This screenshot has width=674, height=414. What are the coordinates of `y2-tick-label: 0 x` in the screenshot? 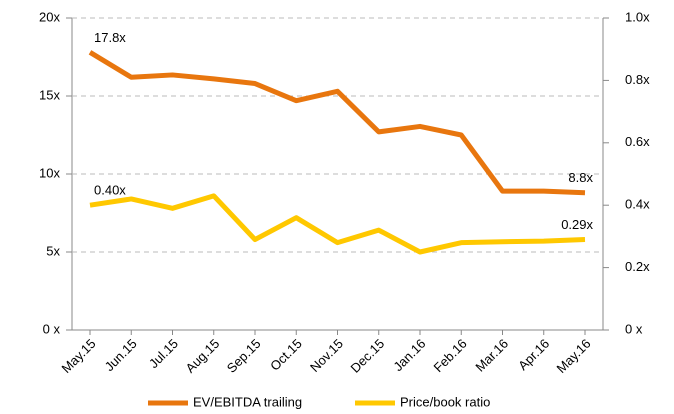 It's located at (634, 328).